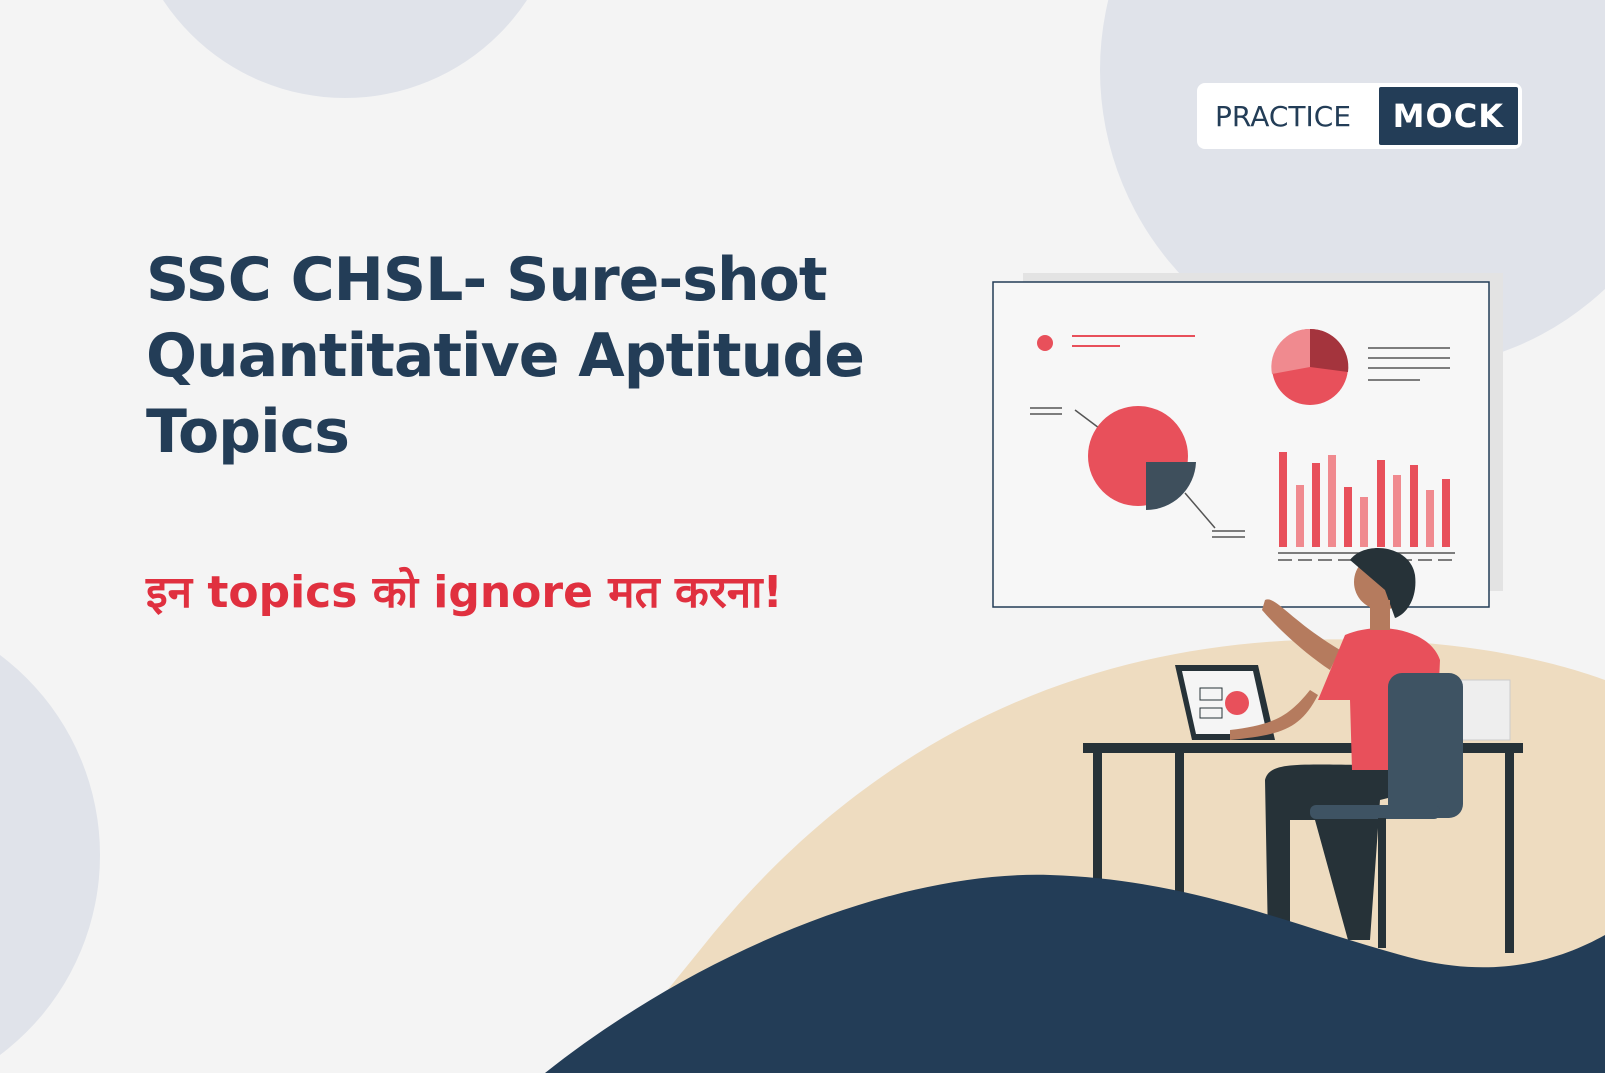  What do you see at coordinates (1241, 444) in the screenshot?
I see `presentation-board` at bounding box center [1241, 444].